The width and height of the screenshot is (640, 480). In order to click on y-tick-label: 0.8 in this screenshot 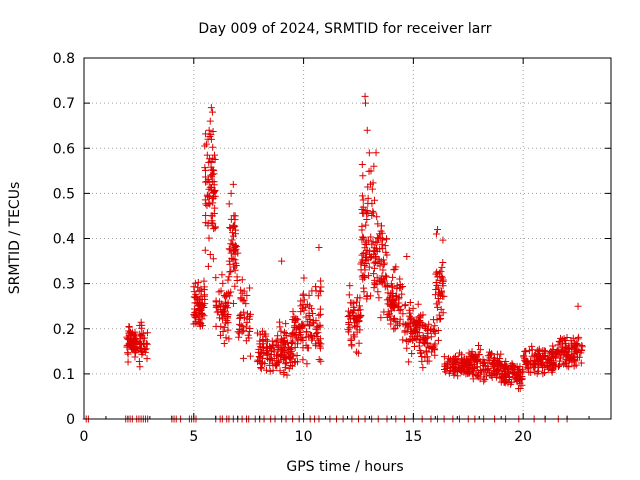, I will do `click(64, 59)`.